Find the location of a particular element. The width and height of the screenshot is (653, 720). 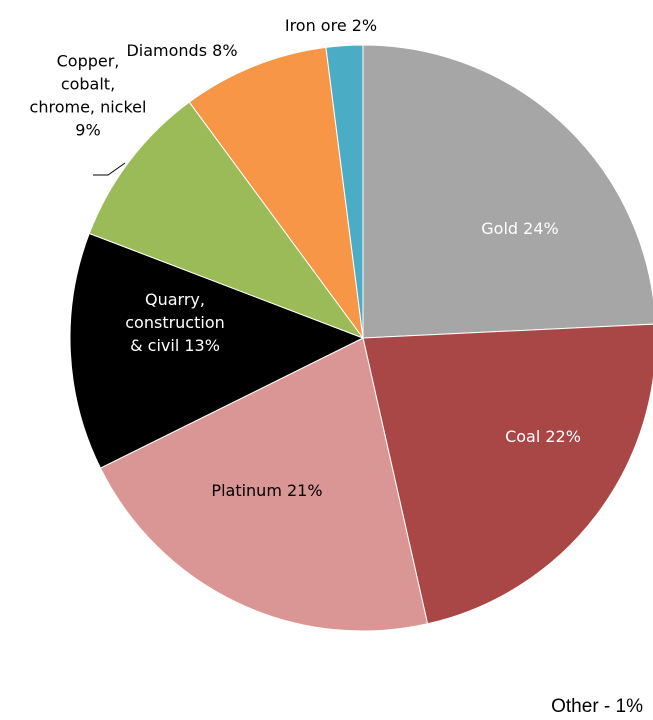

slice-label-line: construction is located at coordinates (175, 322).